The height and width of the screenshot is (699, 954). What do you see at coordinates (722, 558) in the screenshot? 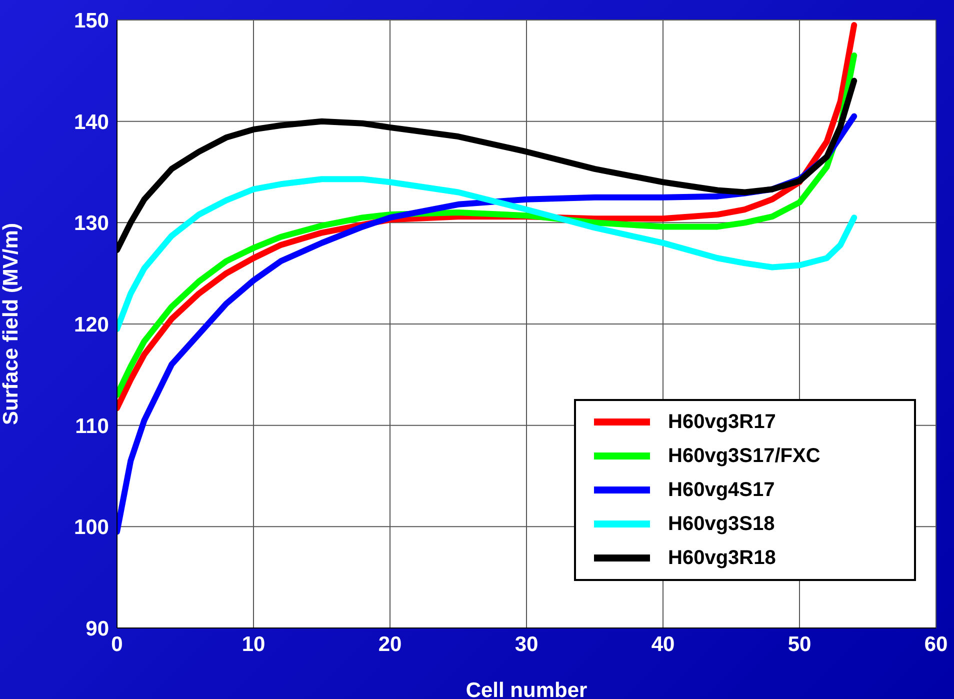
I see `legend-label: H60vg3R18` at bounding box center [722, 558].